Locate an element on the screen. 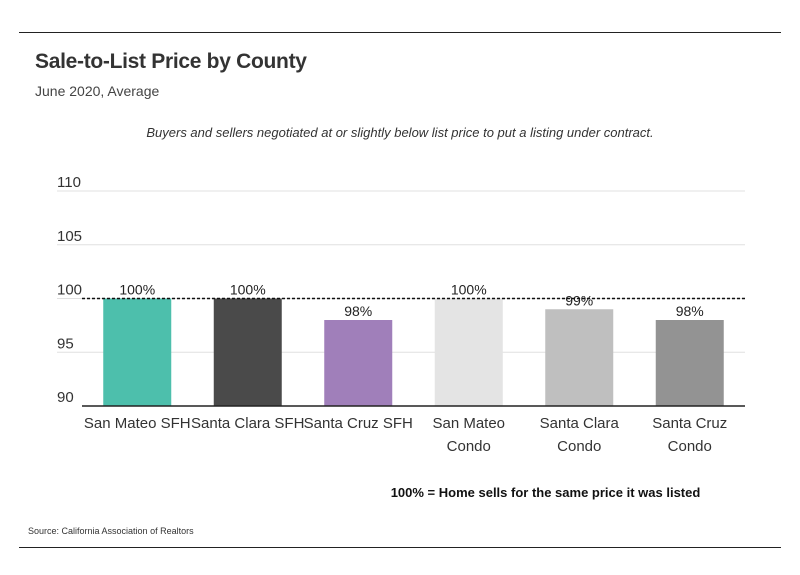 The image size is (800, 575). chart-subtitle: June 2020, Average is located at coordinates (97, 91).